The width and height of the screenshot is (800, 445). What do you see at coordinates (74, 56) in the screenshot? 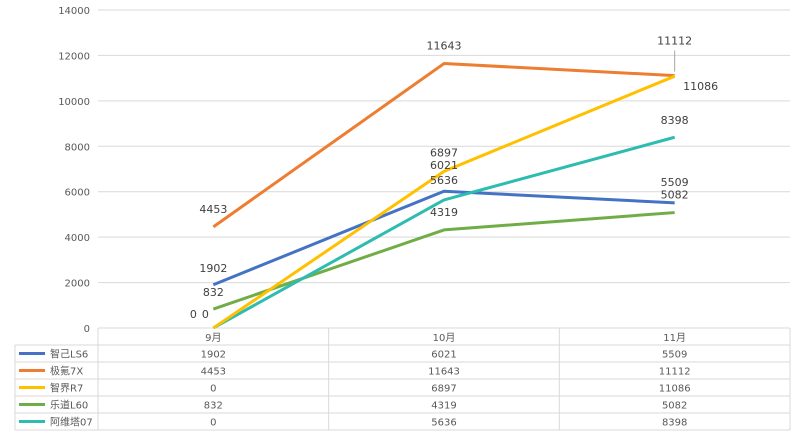
I see `y-tick-label: 12000` at bounding box center [74, 56].